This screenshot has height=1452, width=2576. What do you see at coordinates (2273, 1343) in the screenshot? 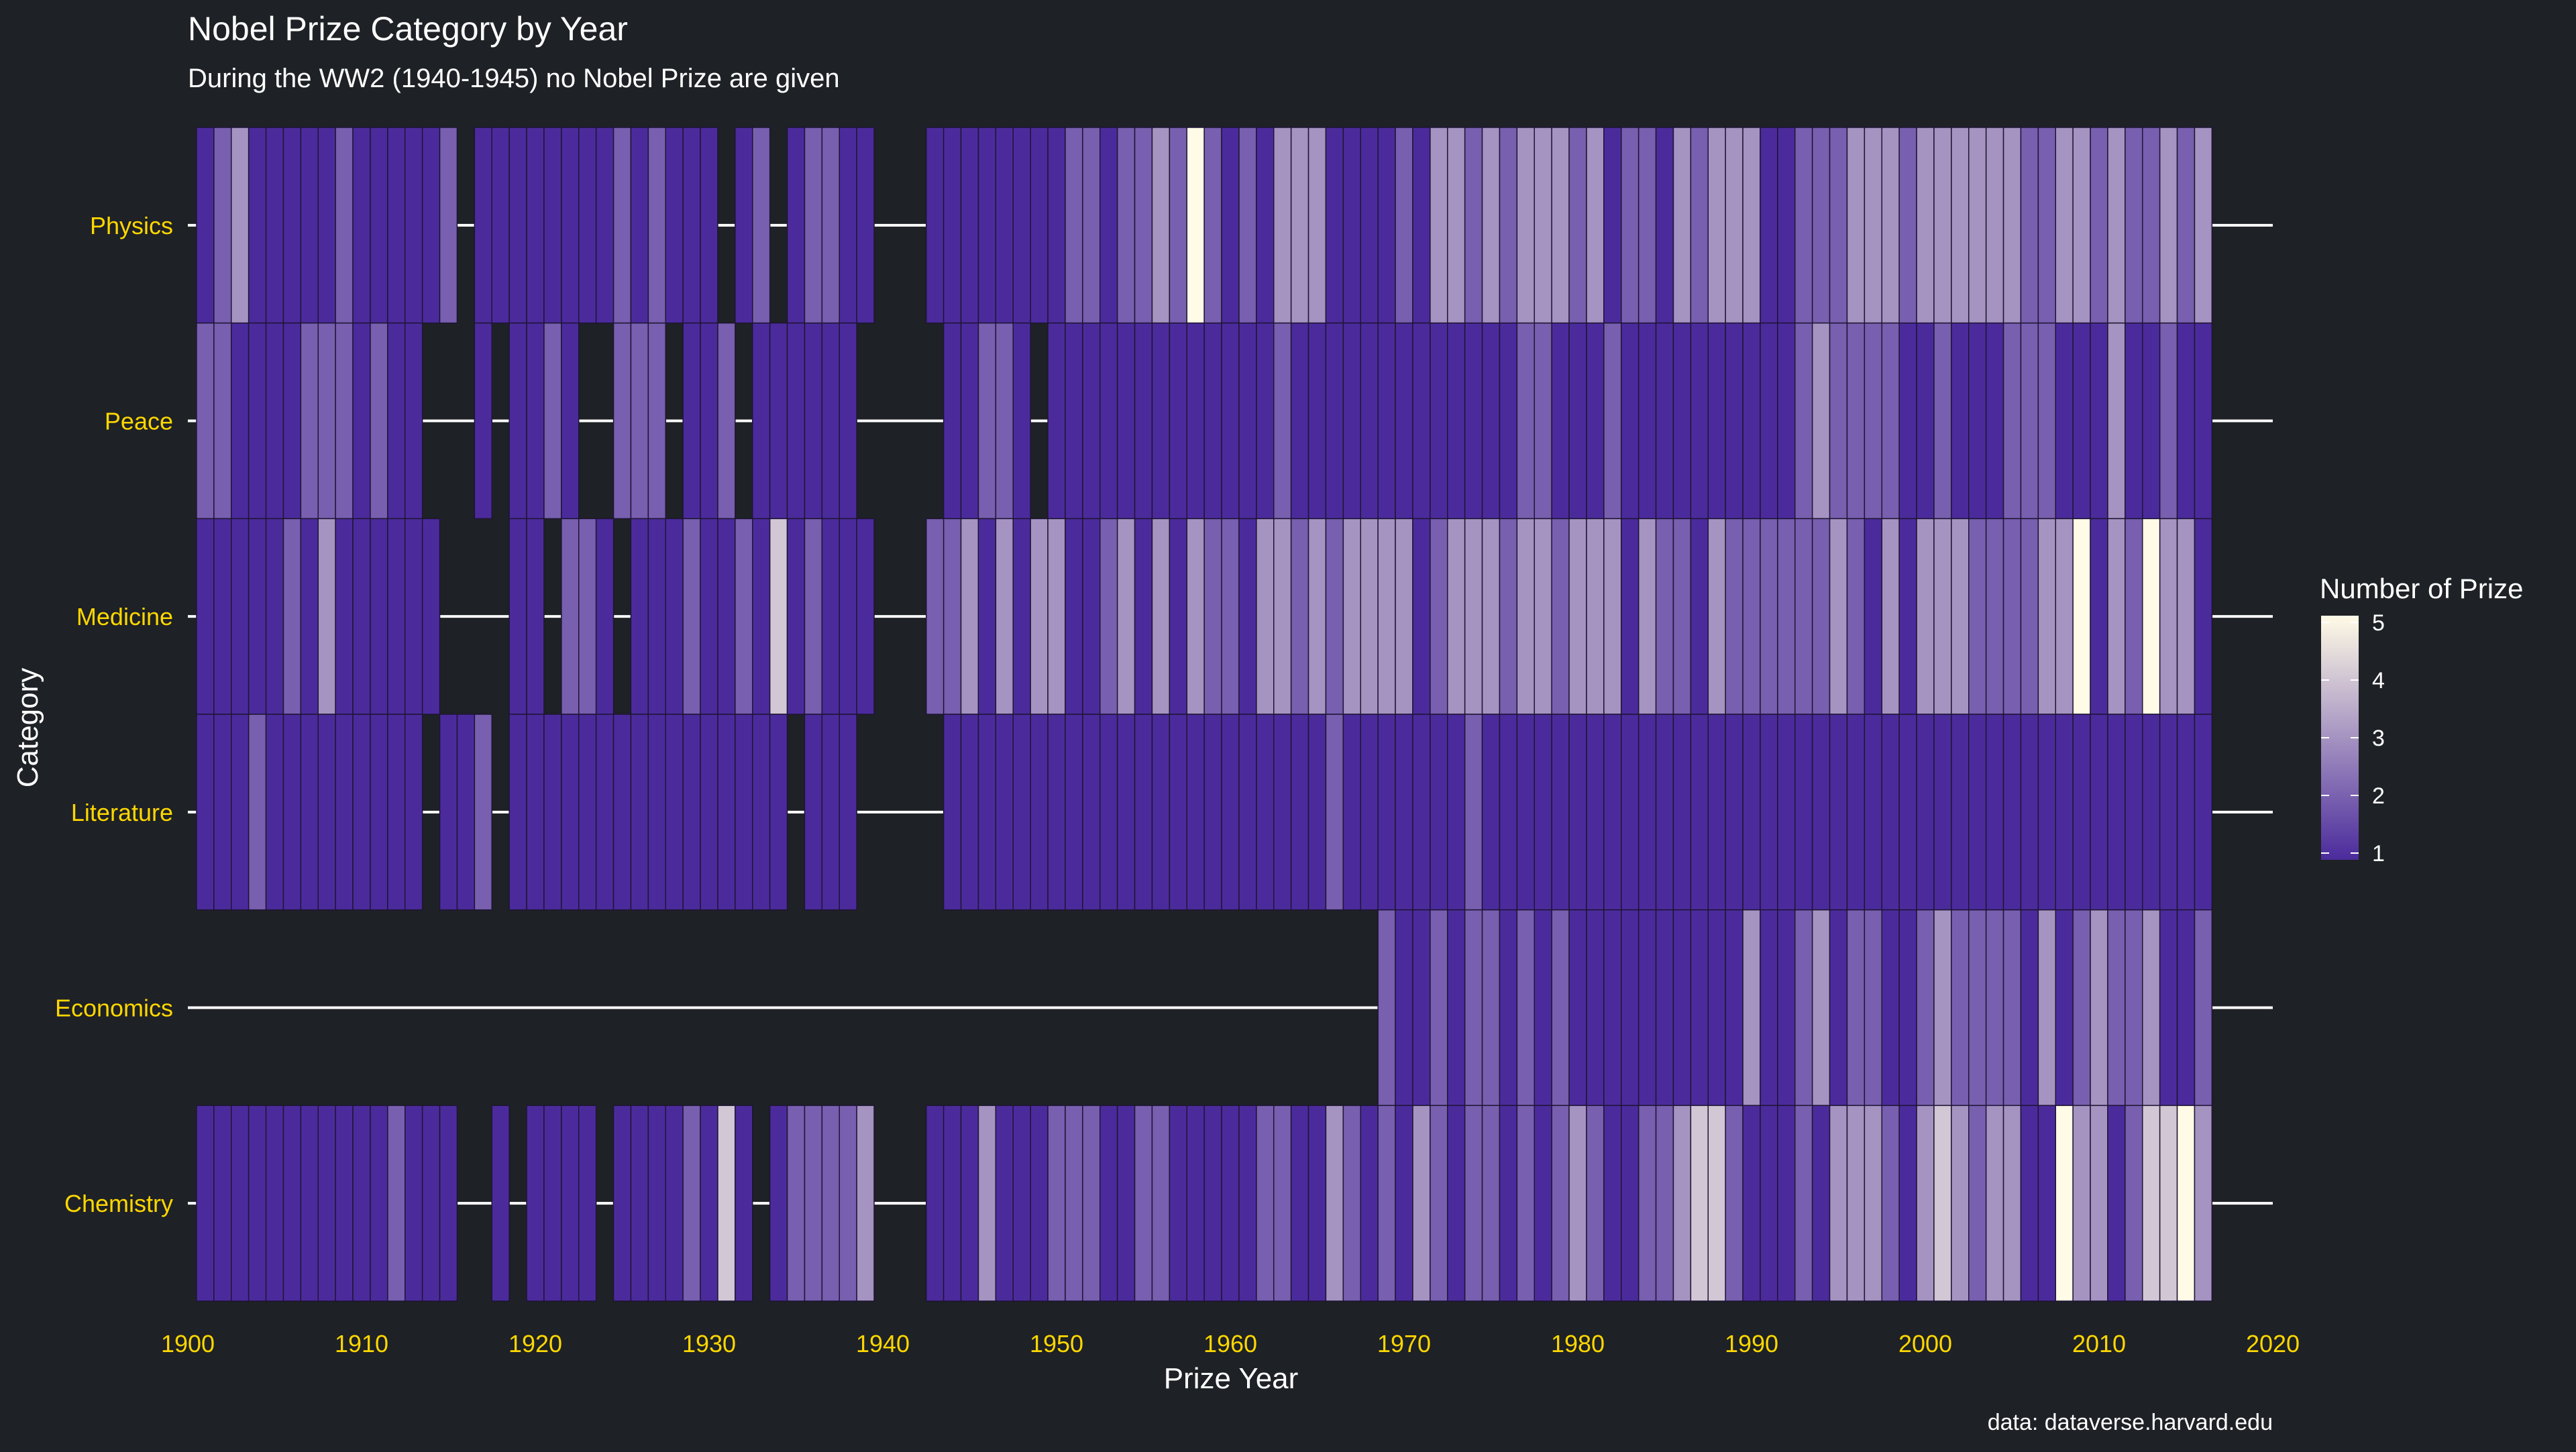
I see `x-tick-label: 2020` at bounding box center [2273, 1343].